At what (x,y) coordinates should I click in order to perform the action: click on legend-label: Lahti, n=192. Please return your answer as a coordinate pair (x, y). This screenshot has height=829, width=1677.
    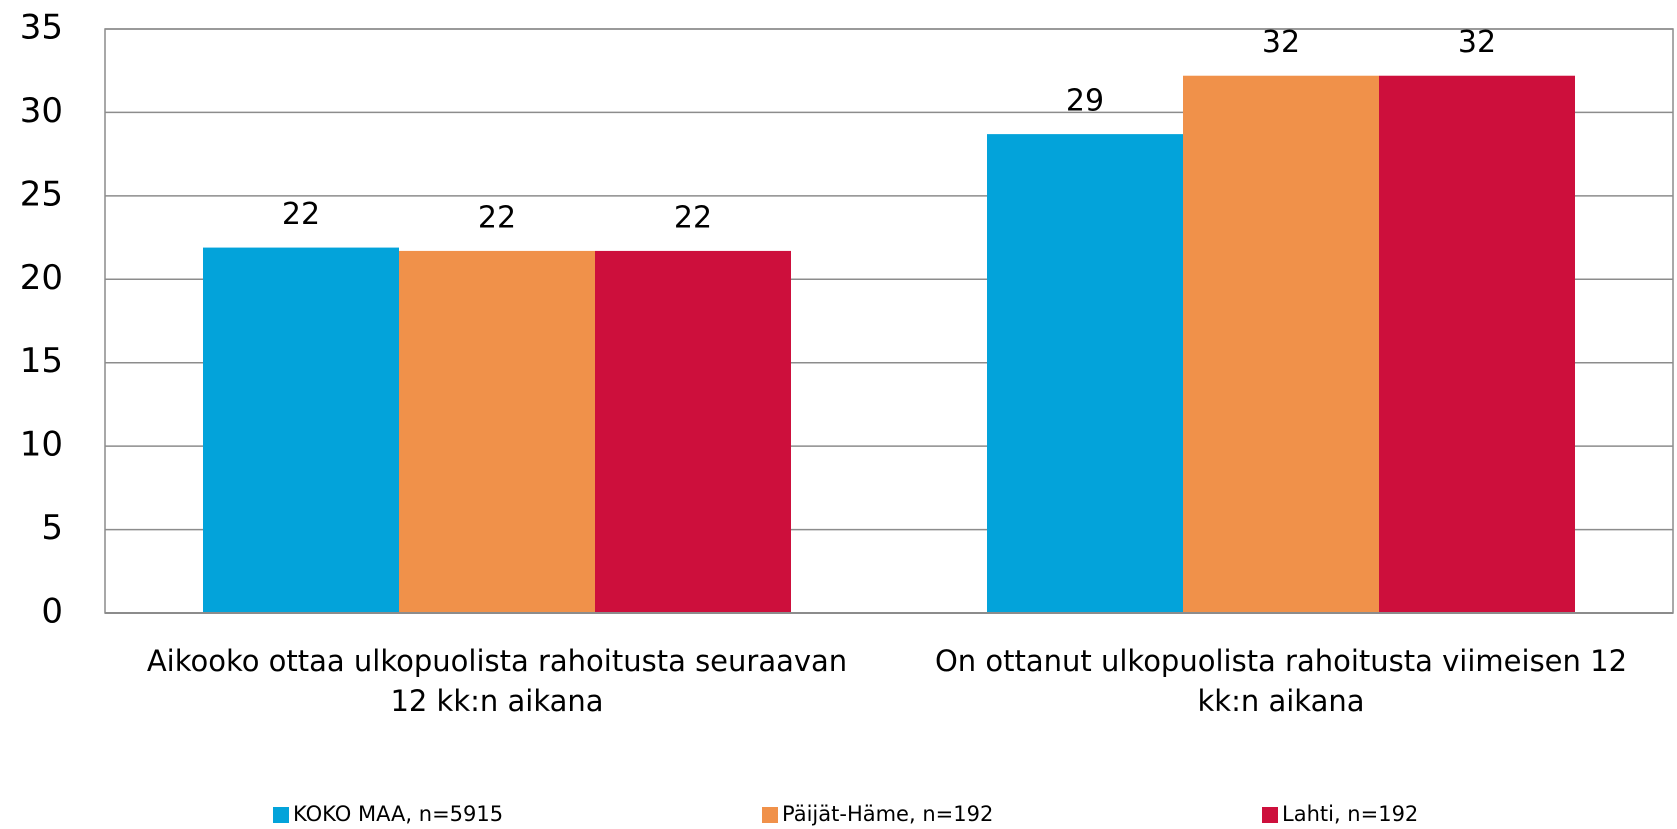
    Looking at the image, I should click on (1350, 814).